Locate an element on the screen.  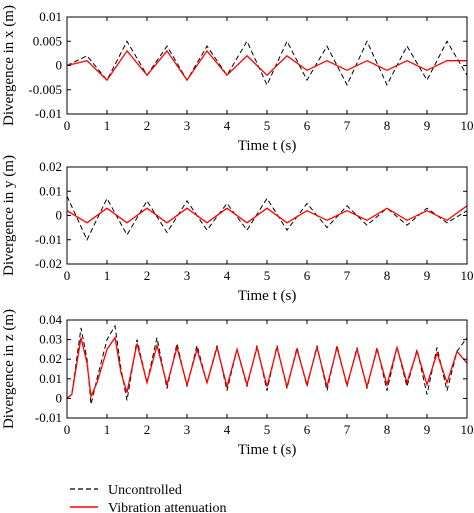
series-line-vibration-attenuation-y is located at coordinates (267, 214).